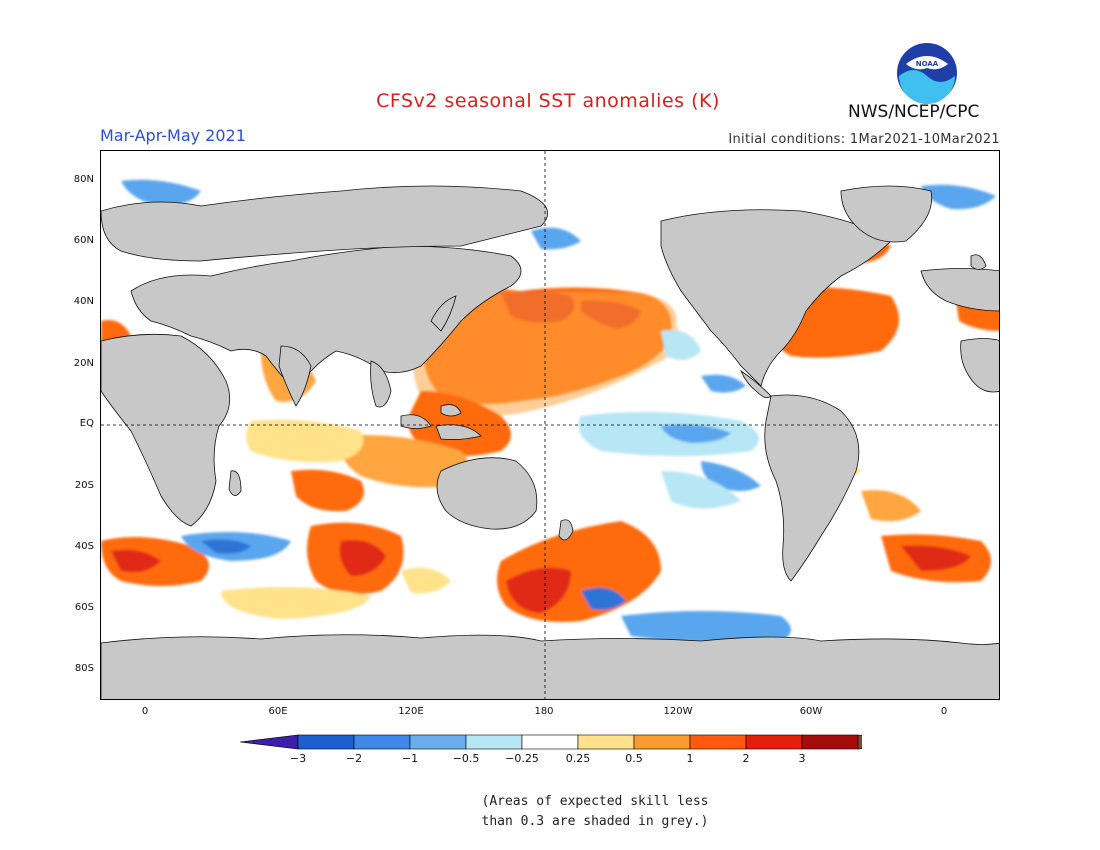  I want to click on indian-ocean-warm-anomaly, so click(327, 490).